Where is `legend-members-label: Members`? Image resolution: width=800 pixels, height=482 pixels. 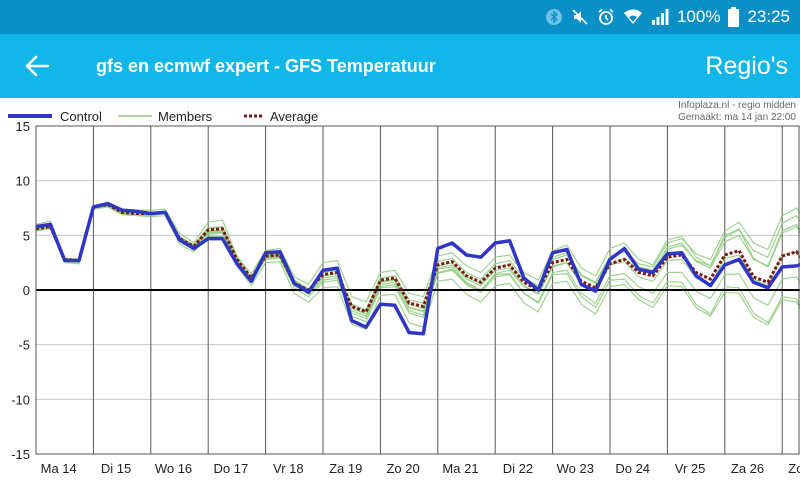
legend-members-label: Members is located at coordinates (185, 116).